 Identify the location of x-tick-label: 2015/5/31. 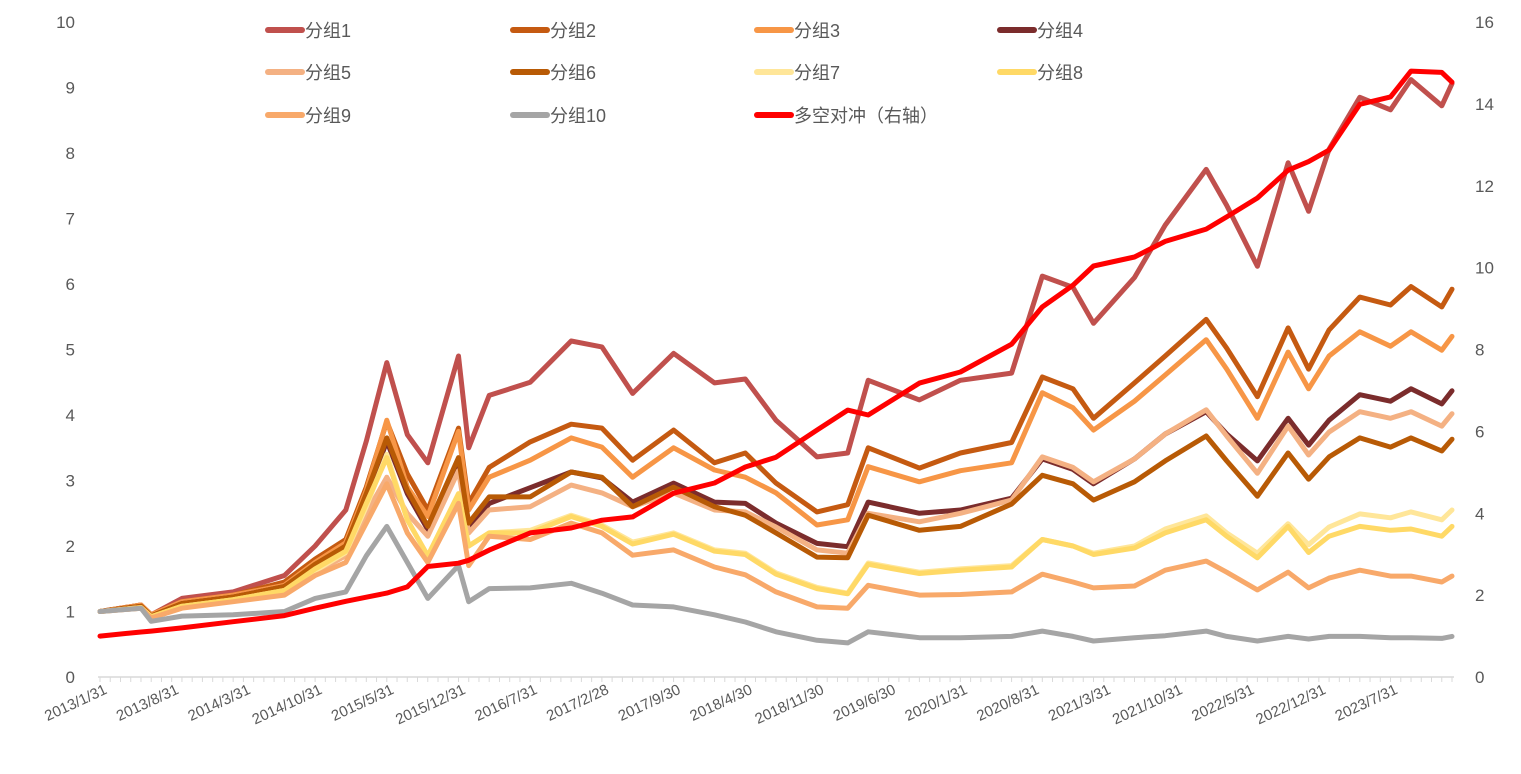
(363, 703).